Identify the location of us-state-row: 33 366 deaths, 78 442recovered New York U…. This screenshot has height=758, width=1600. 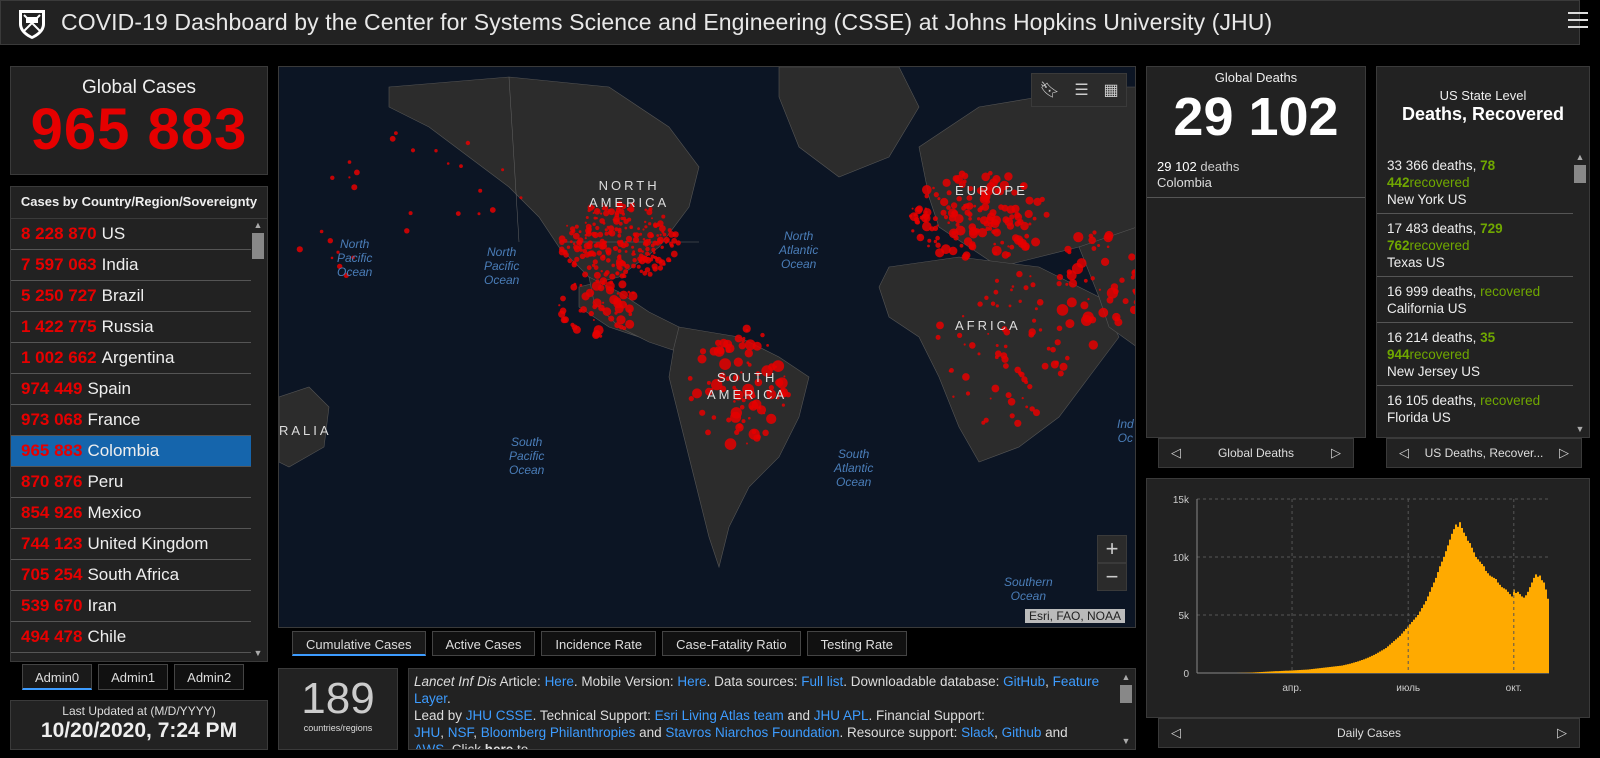
(1475, 182).